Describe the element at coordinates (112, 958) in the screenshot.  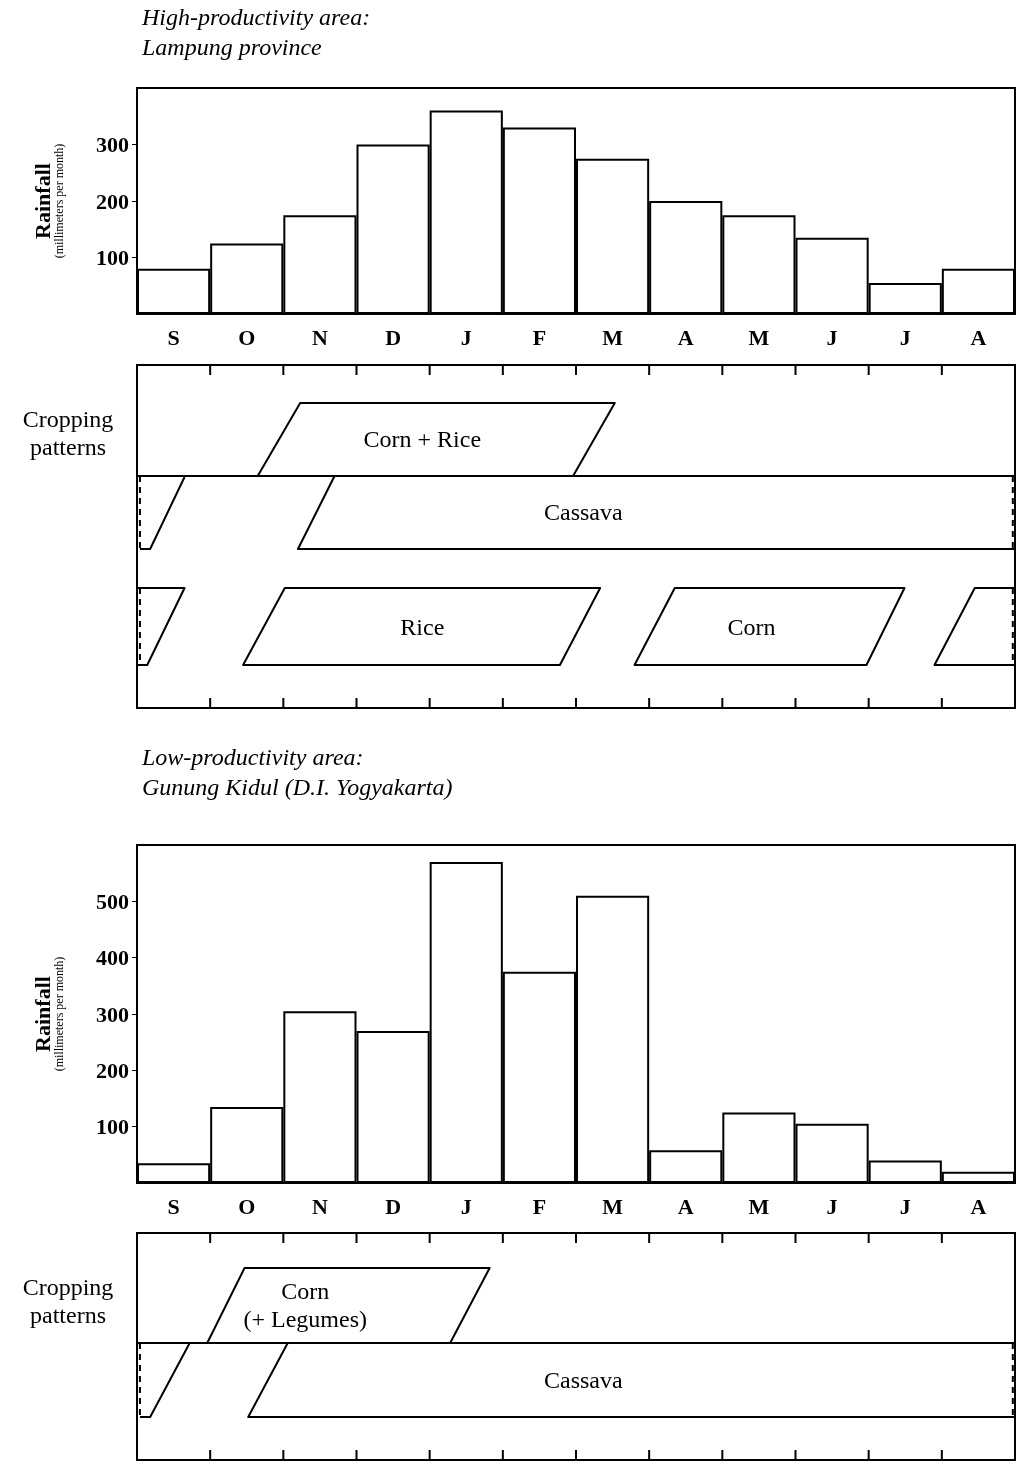
I see `y-tick-label: 400` at that location.